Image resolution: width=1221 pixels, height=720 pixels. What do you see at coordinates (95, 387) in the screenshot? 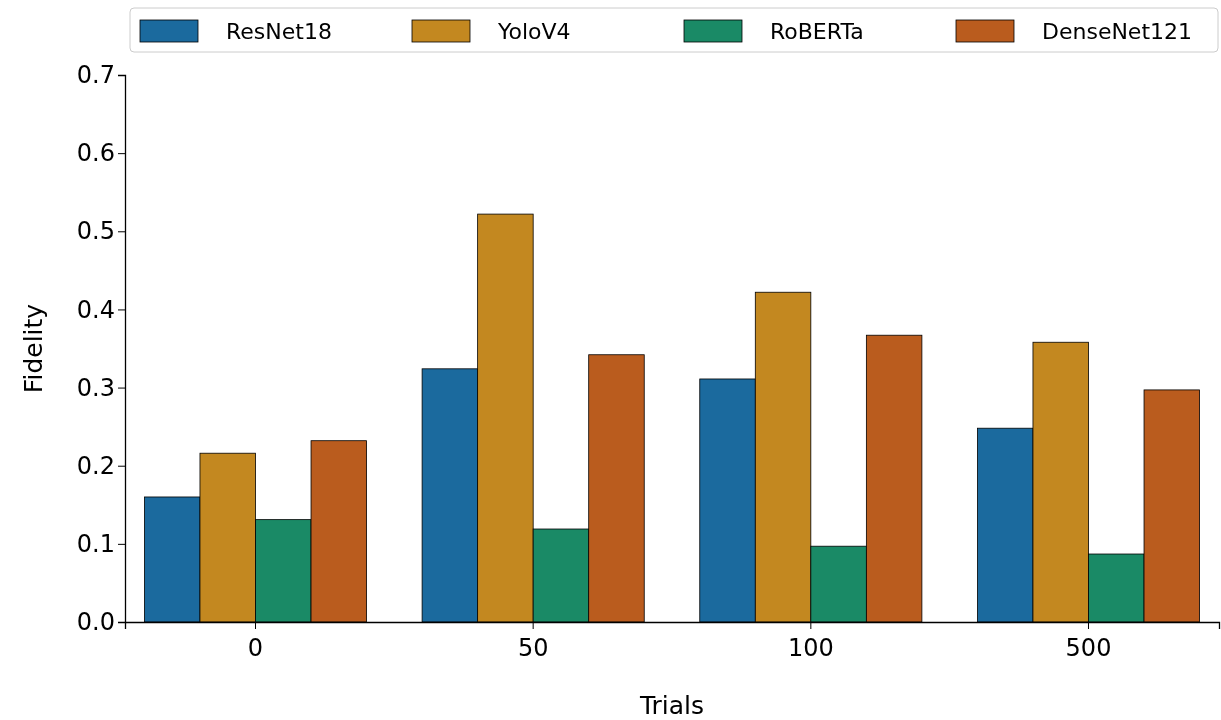
I see `y-tick-label: 0.3` at bounding box center [95, 387].